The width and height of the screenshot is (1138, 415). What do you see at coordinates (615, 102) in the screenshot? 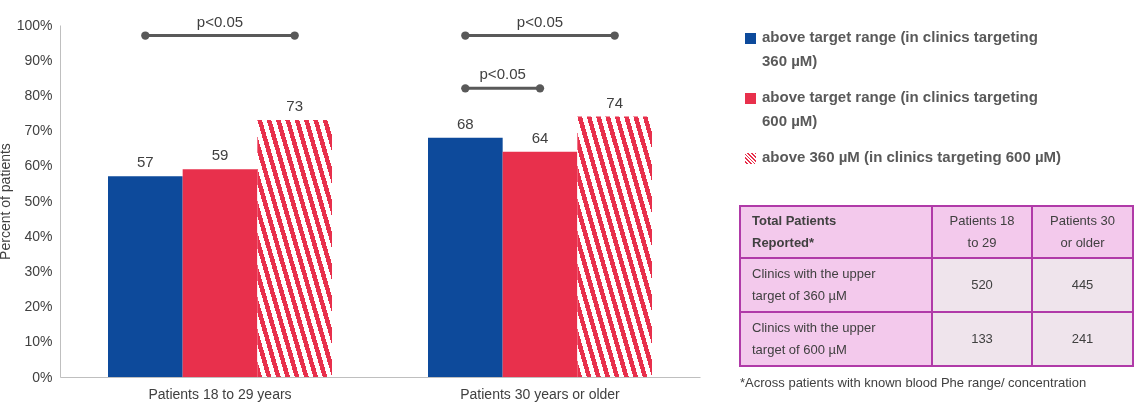
I see `data-label: 74` at bounding box center [615, 102].